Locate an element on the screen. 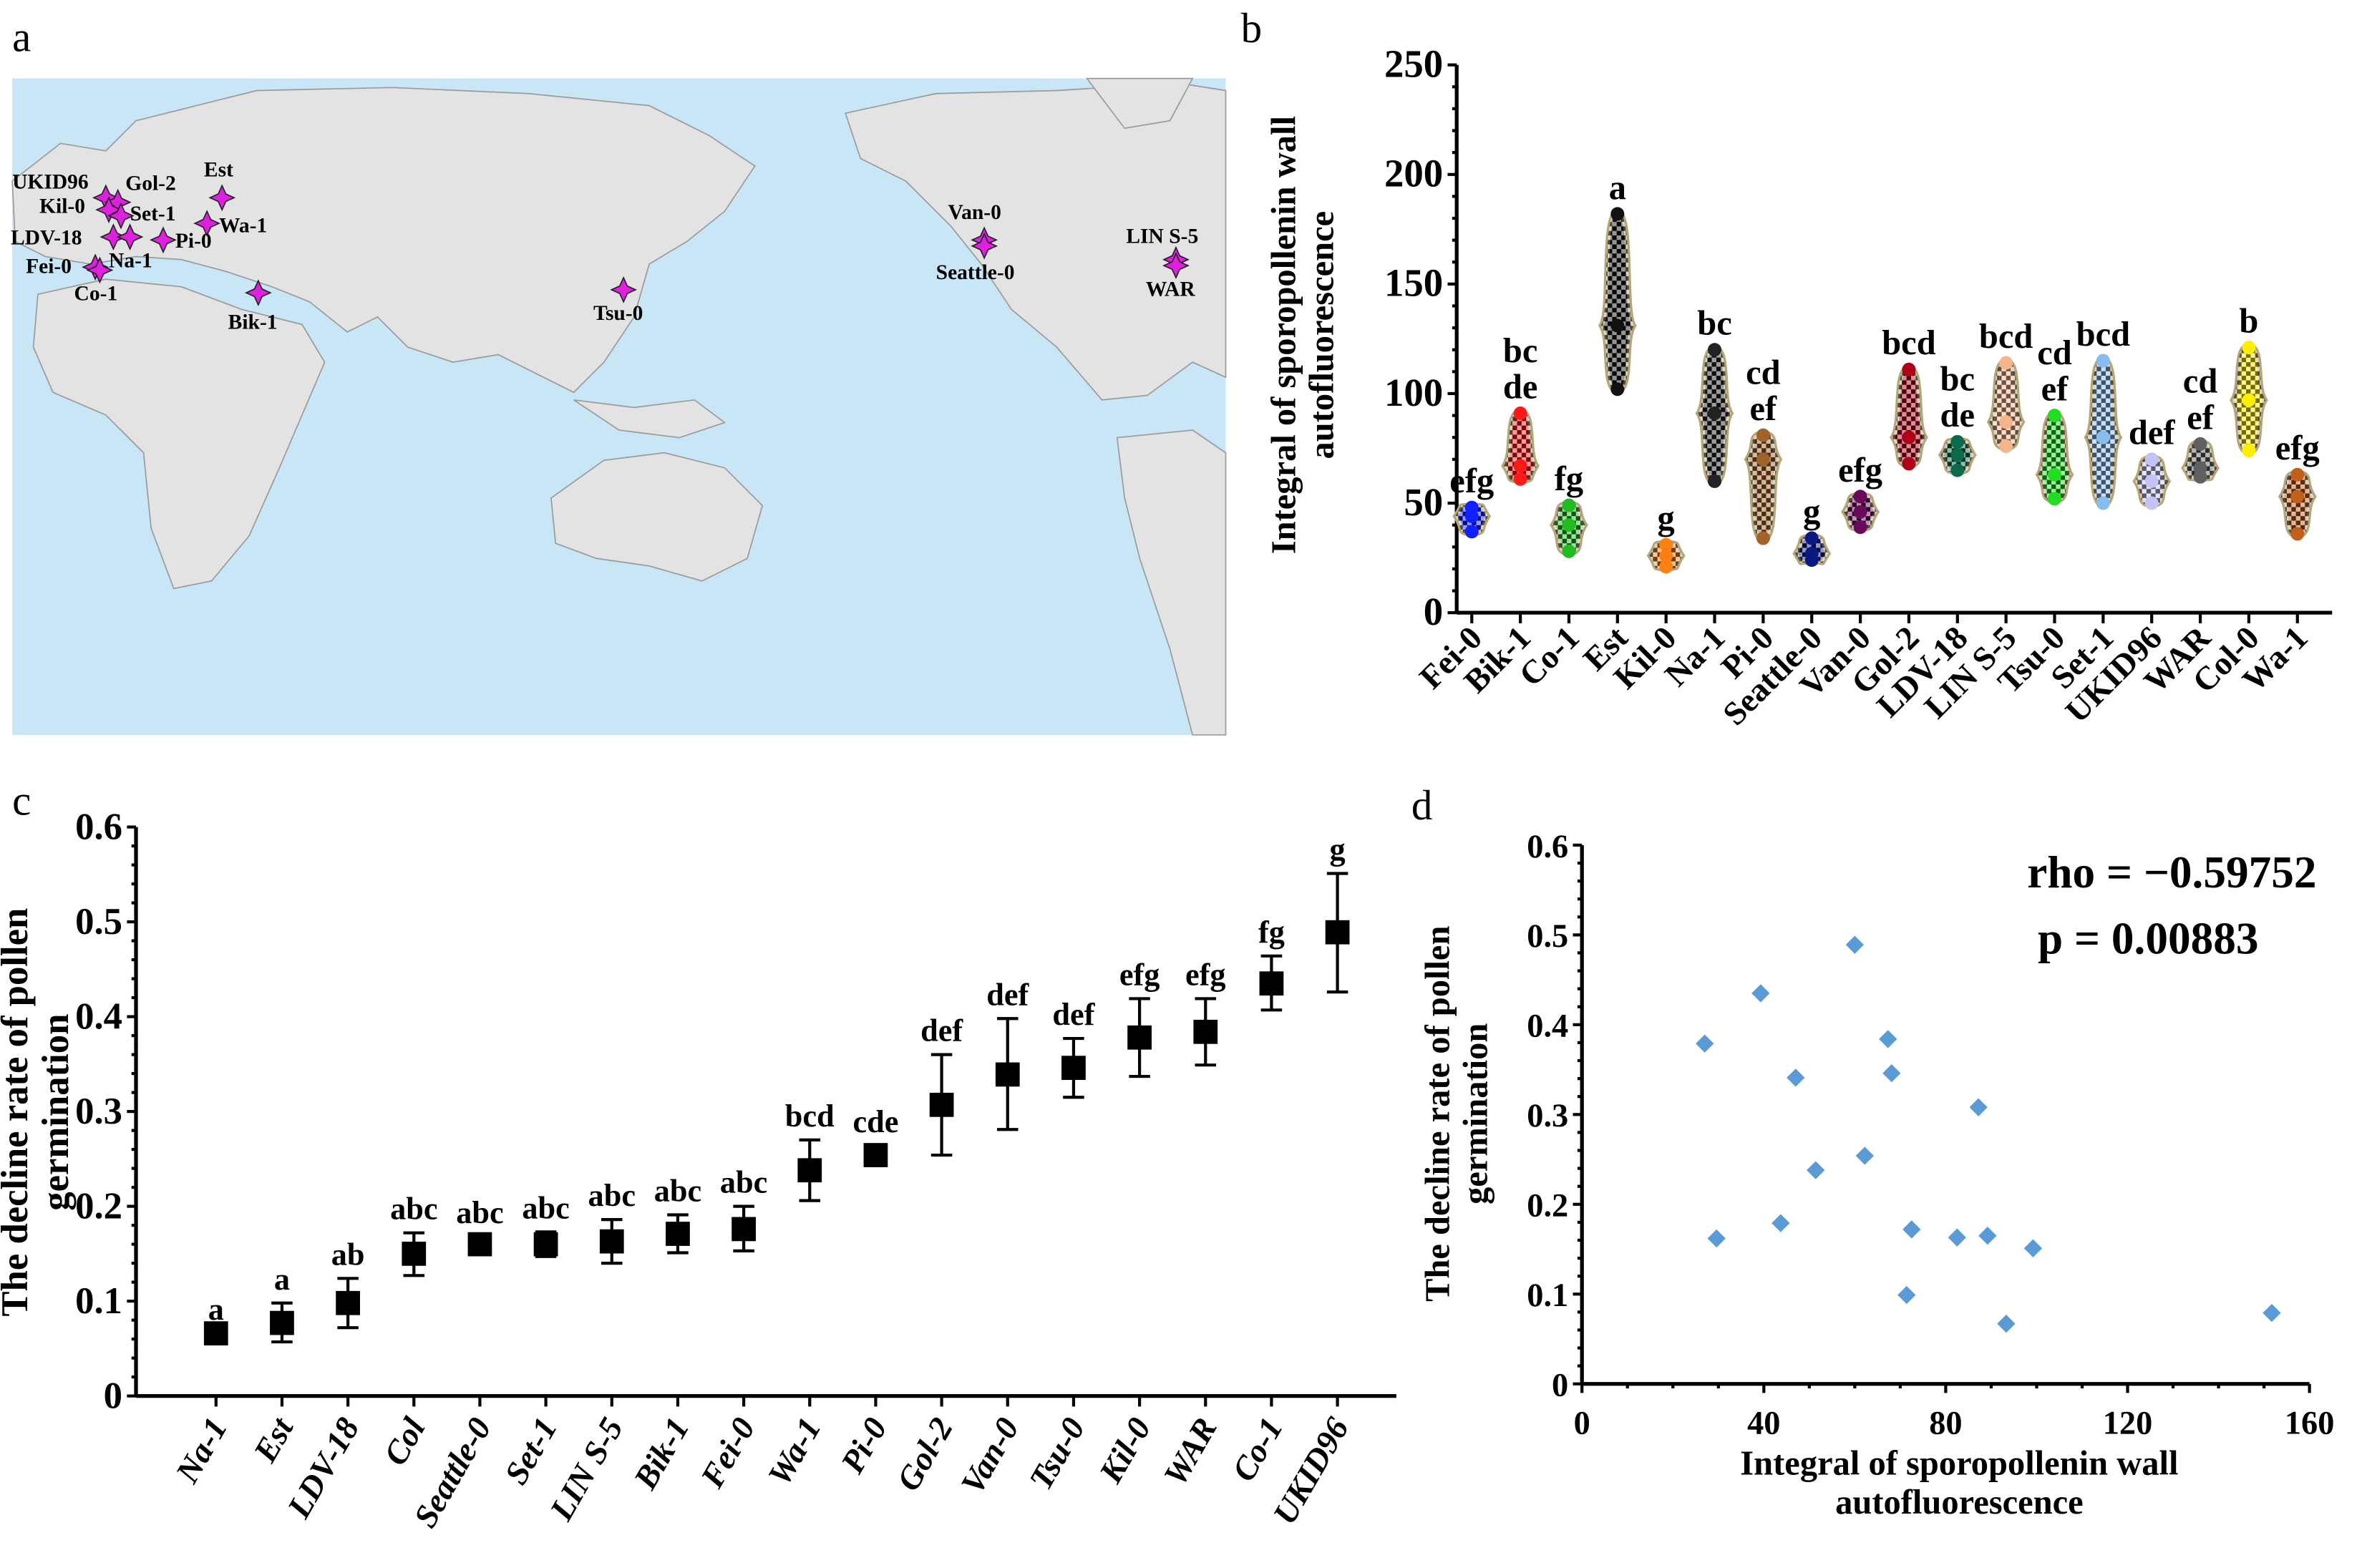  significance-letter: cde is located at coordinates (875, 1121).